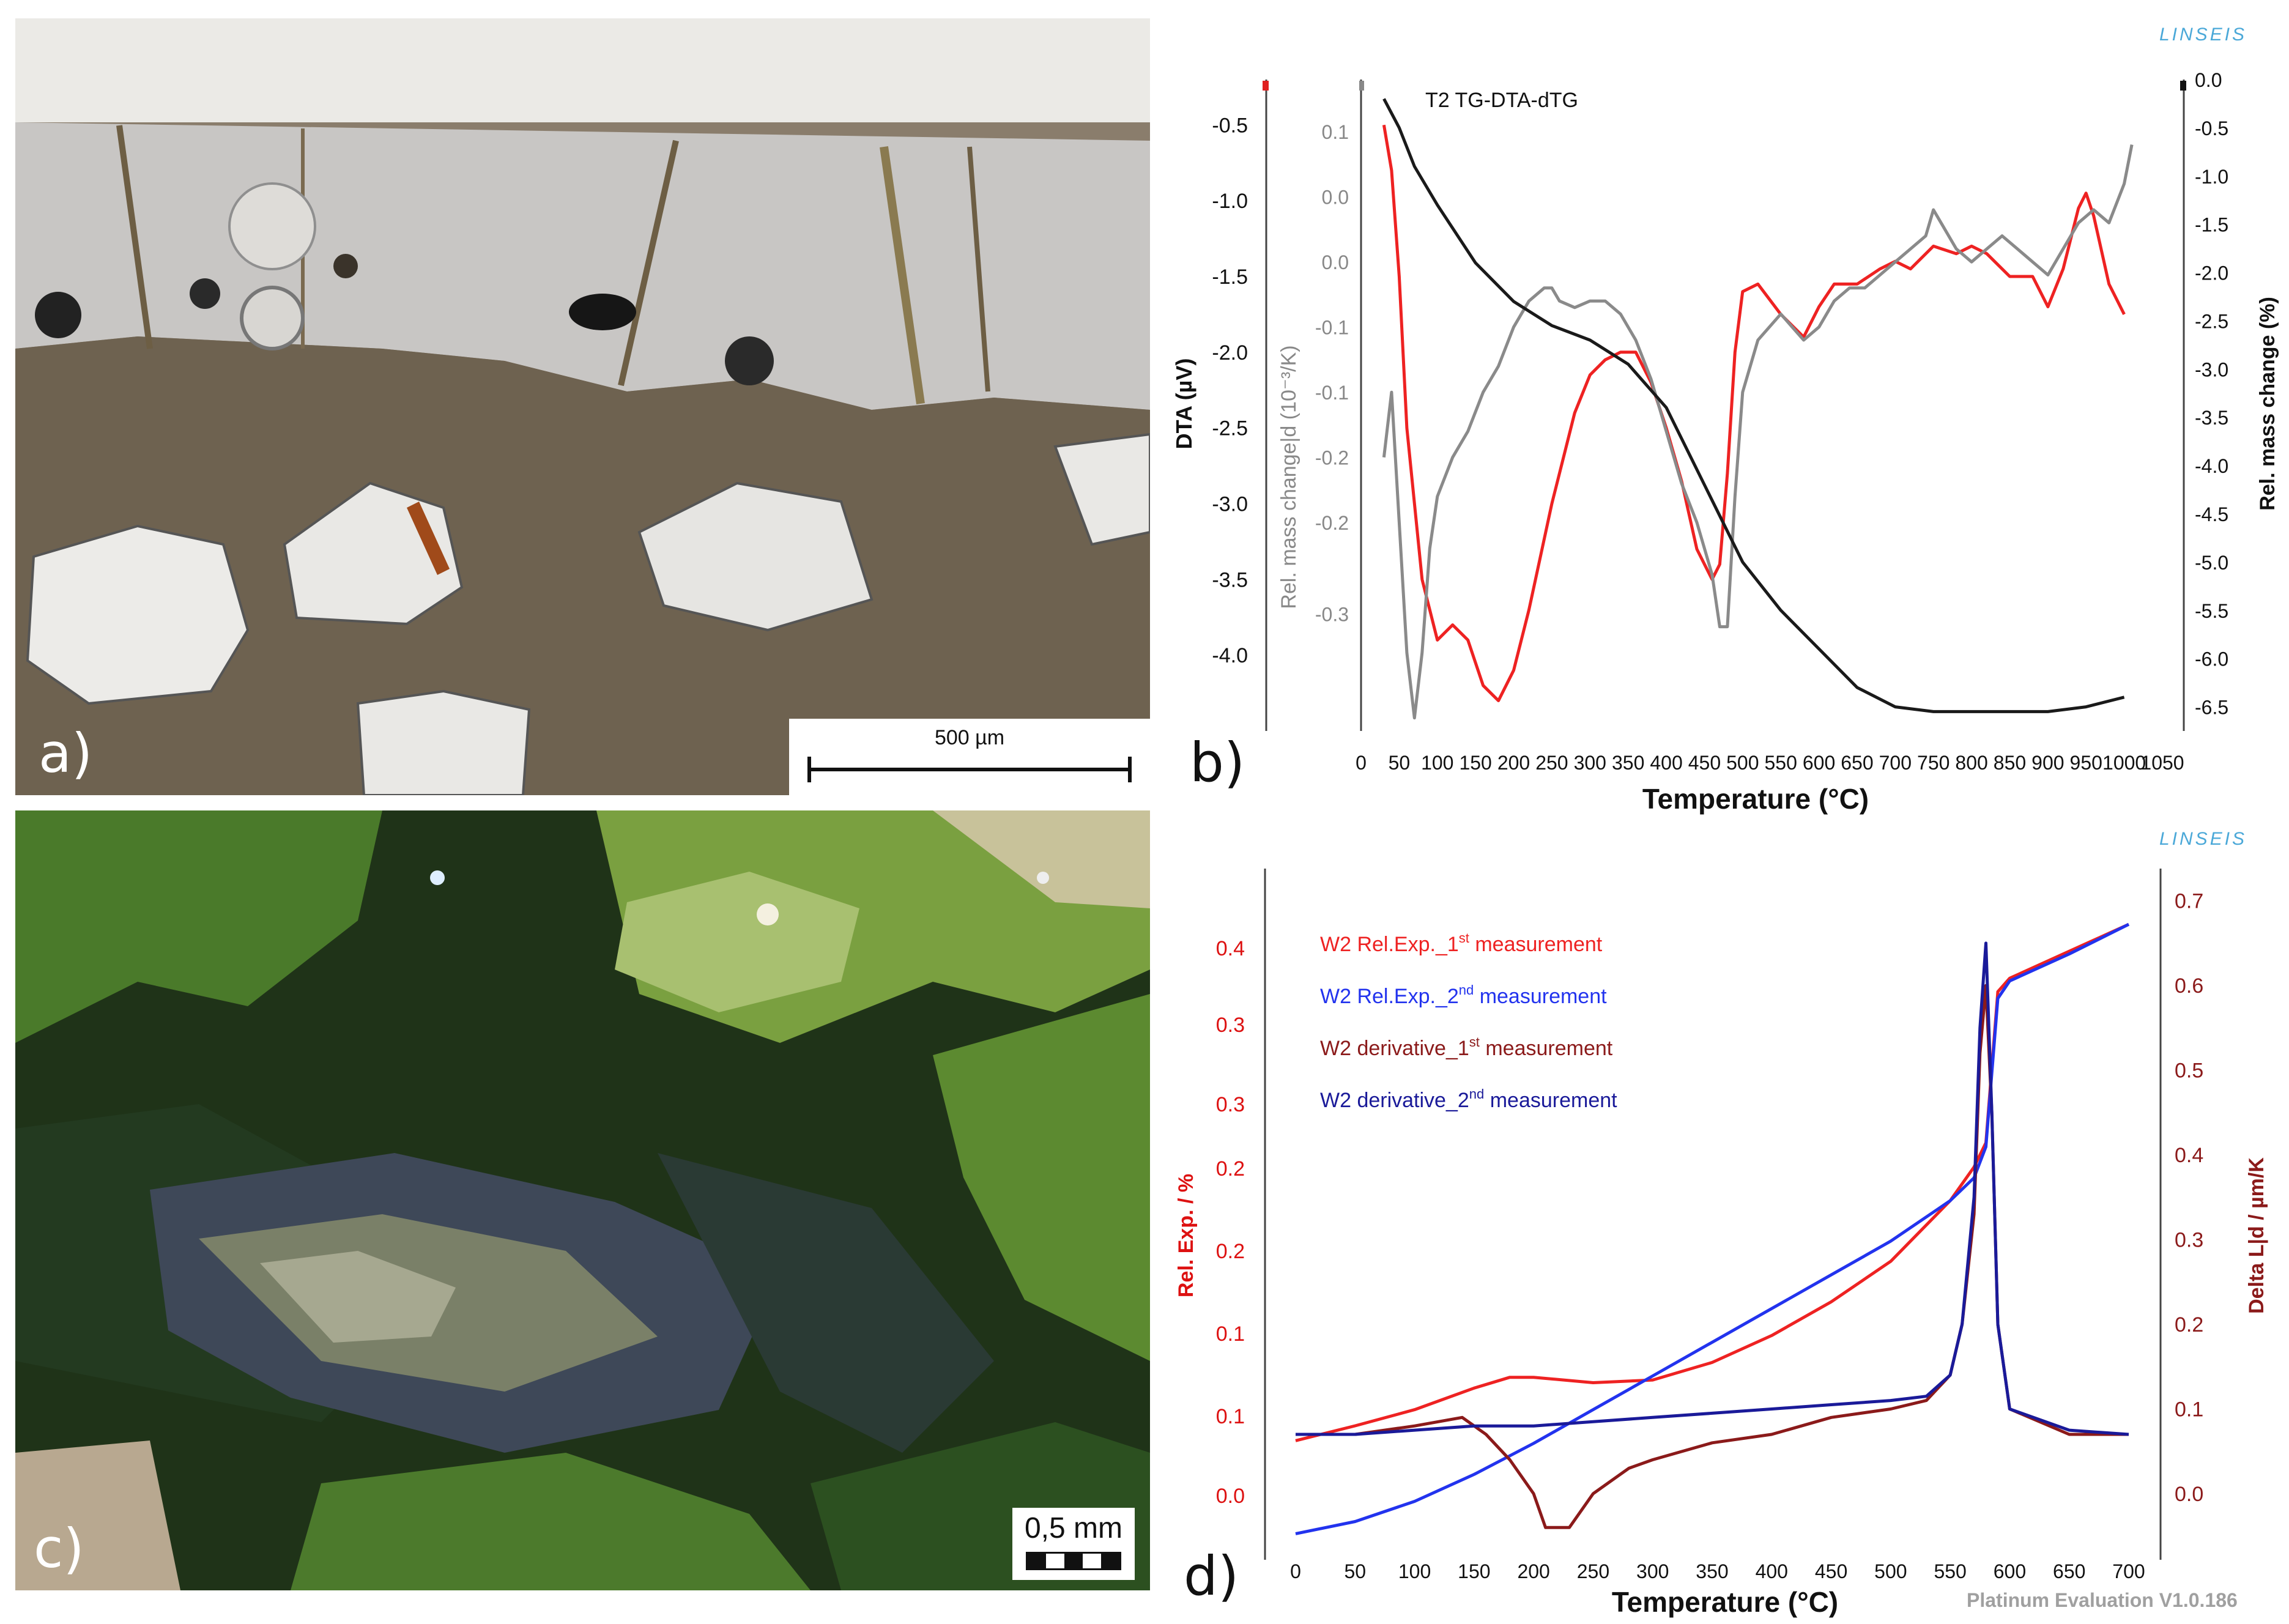  I want to click on delta-l-tick-label: 0.0, so click(2189, 1494).